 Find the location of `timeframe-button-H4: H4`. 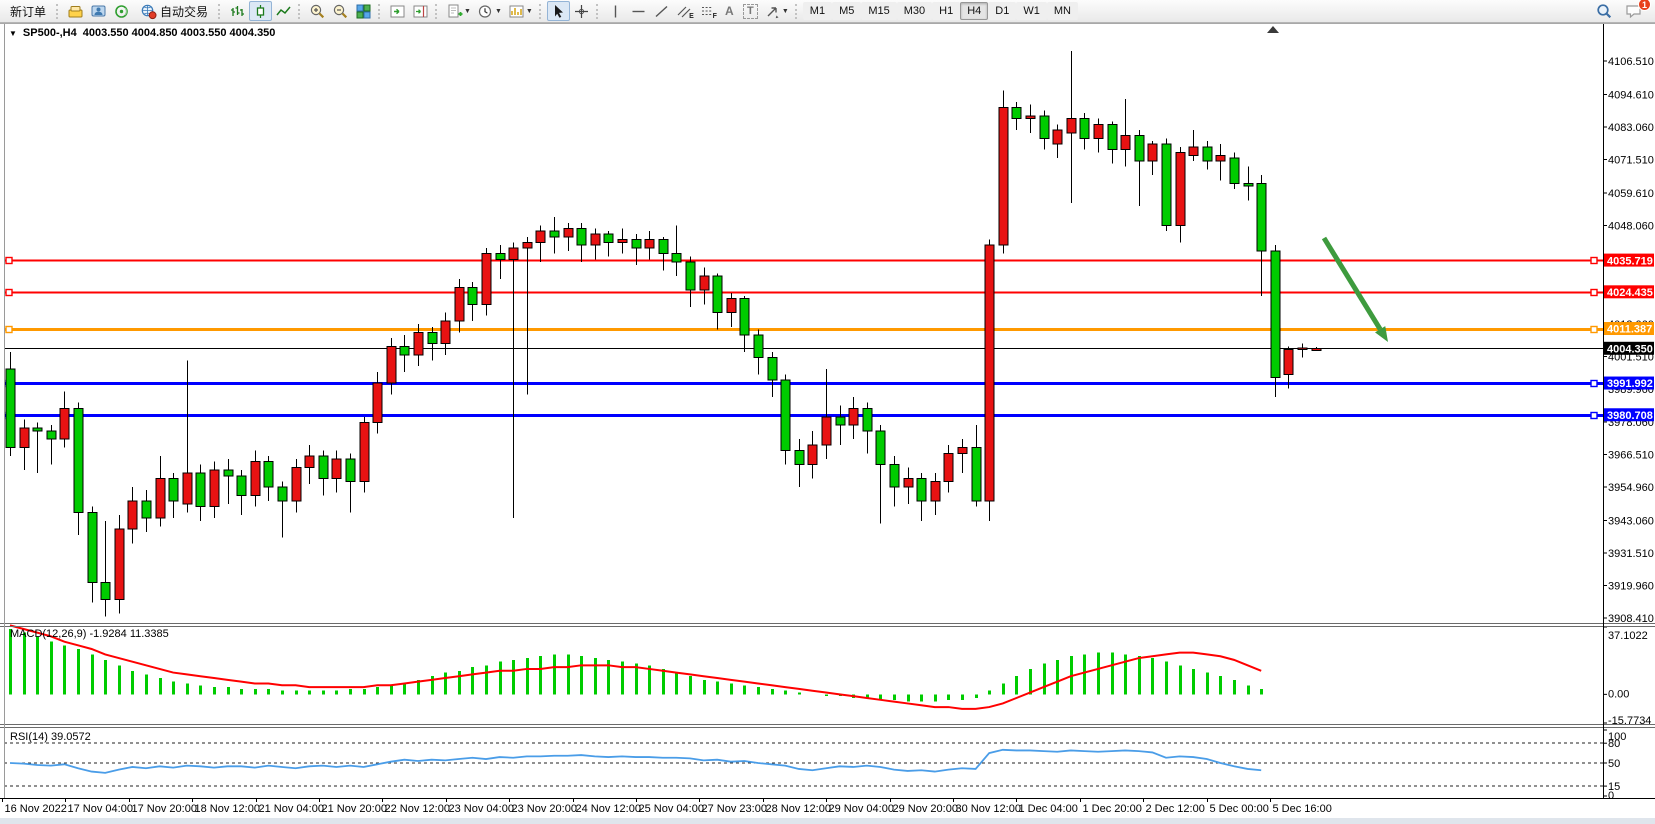

timeframe-button-H4: H4 is located at coordinates (974, 11).